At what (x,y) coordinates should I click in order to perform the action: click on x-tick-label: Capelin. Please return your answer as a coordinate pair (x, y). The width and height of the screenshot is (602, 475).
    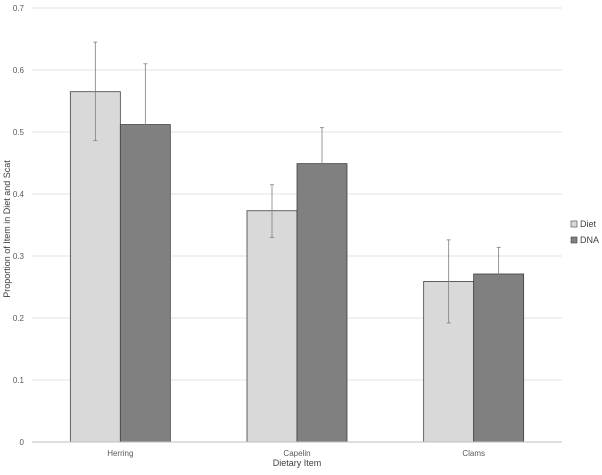
    Looking at the image, I should click on (296, 453).